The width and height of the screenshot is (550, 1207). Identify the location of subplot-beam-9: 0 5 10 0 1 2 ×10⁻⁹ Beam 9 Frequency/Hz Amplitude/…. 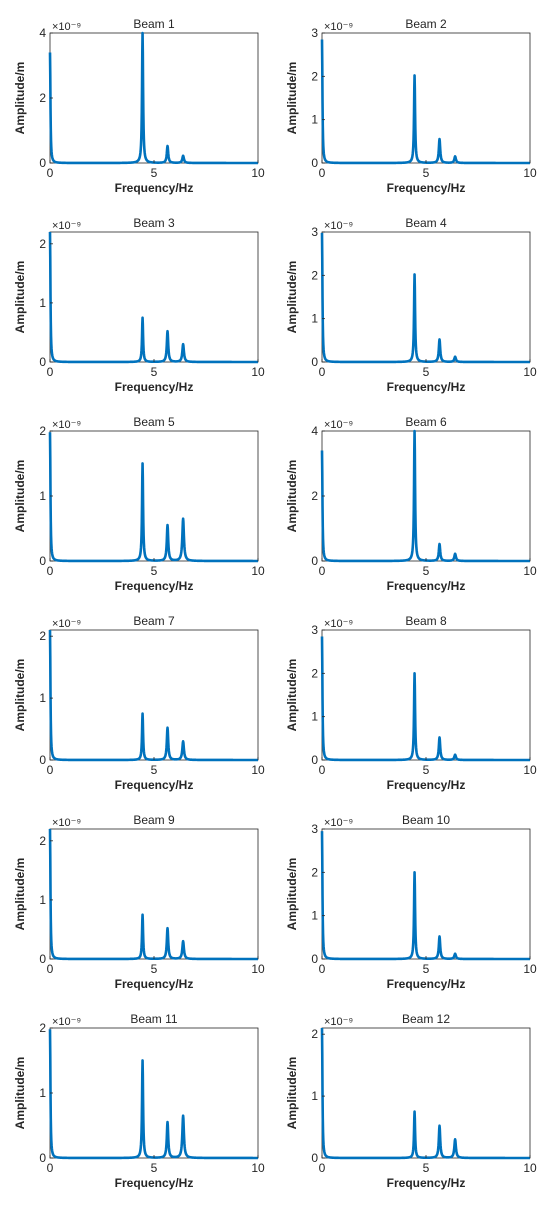
(139, 902).